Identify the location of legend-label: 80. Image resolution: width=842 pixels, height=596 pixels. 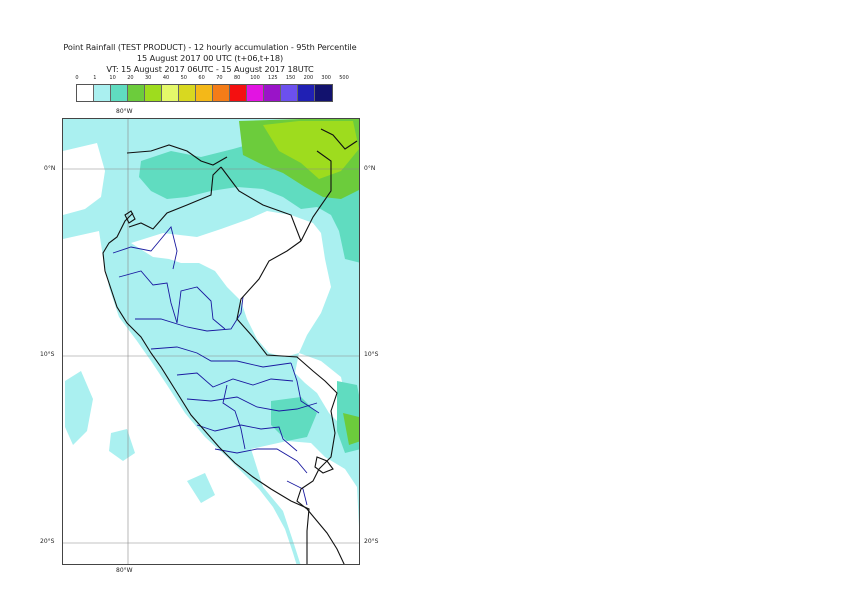
(237, 78).